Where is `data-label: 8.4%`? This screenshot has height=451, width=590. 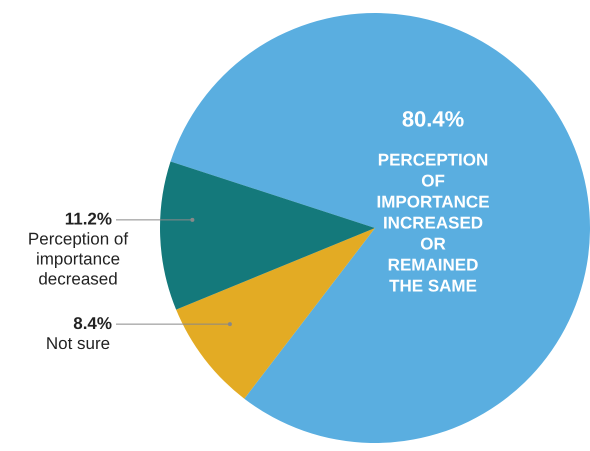
data-label: 8.4% is located at coordinates (92, 323).